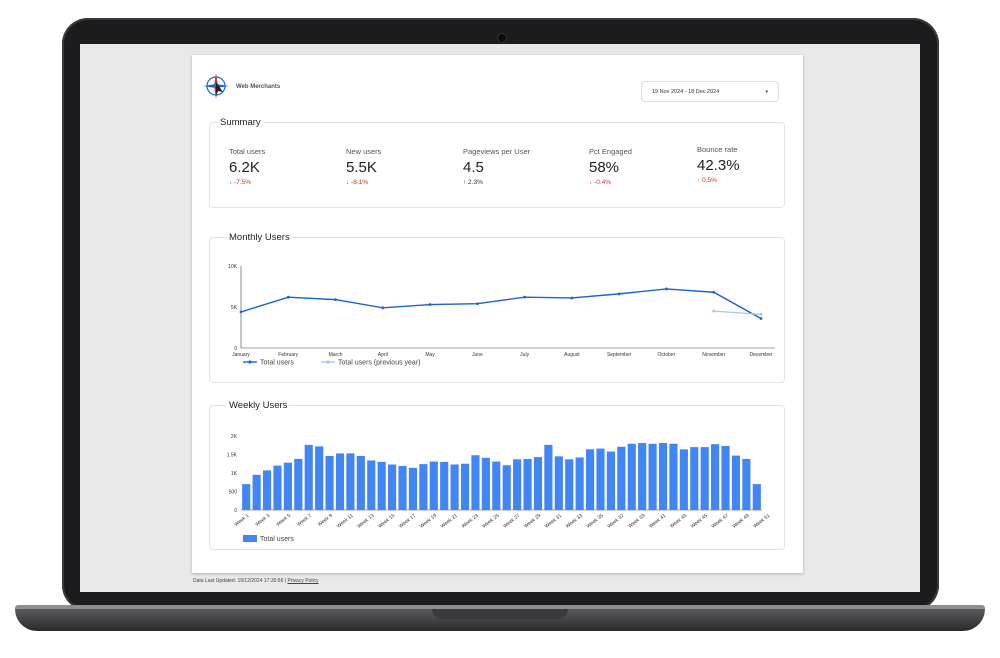 This screenshot has width=1000, height=658. I want to click on y-tick-label: 1.5K, so click(232, 456).